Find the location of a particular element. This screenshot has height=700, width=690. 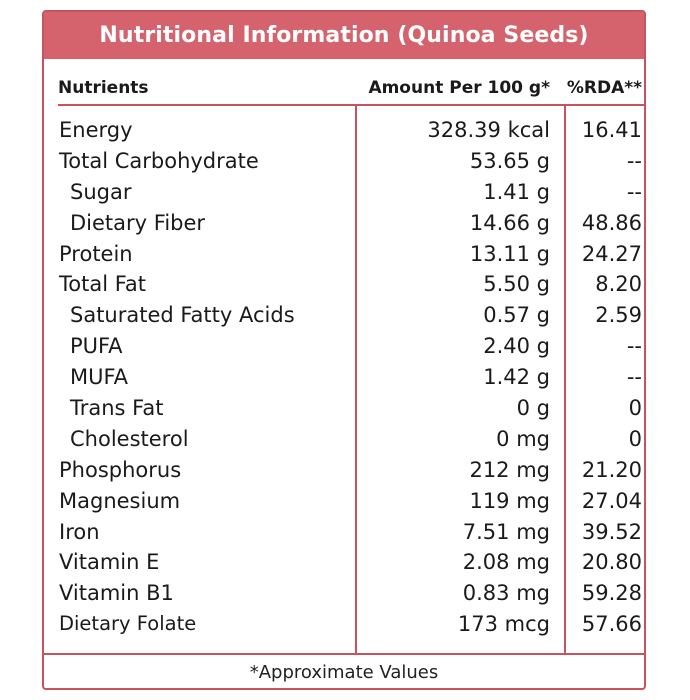

column-divider-amount is located at coordinates (356, 380).